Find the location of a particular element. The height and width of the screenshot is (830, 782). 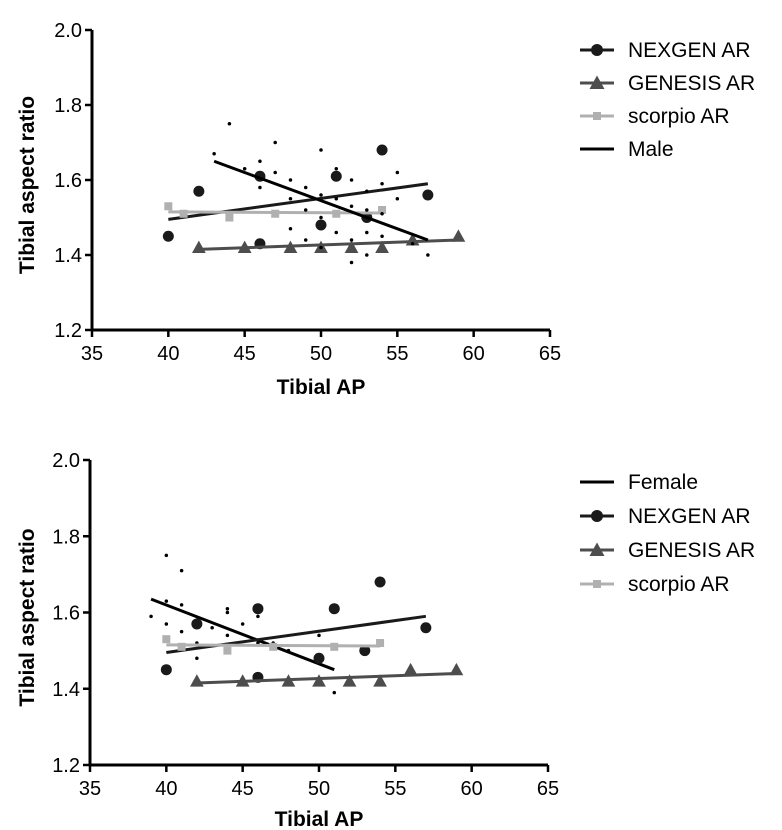

x-tick-label: 45 is located at coordinates (245, 354).